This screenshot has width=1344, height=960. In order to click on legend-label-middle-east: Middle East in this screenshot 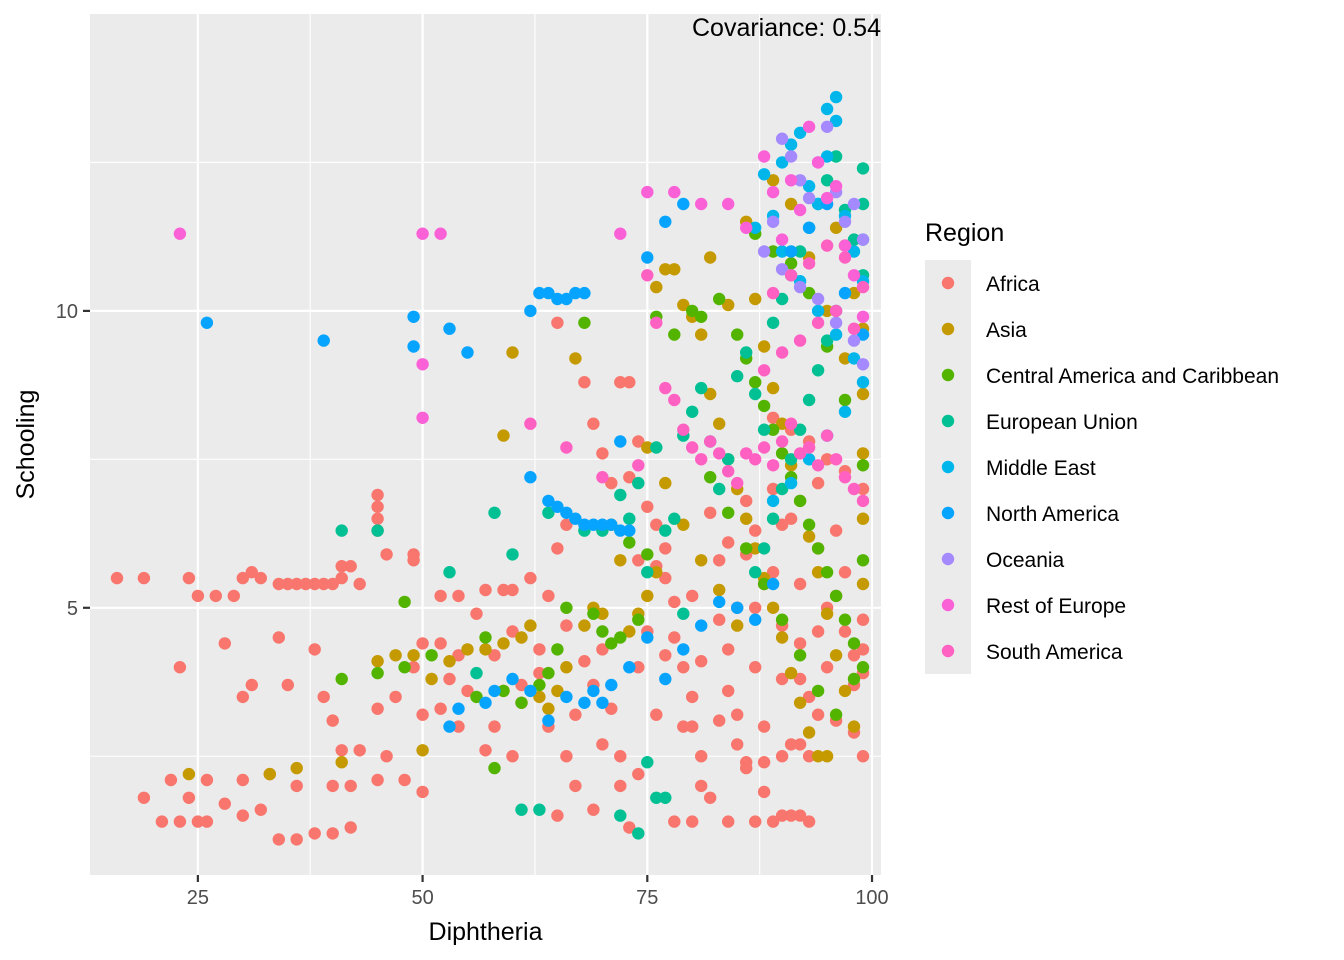, I will do `click(1041, 468)`.